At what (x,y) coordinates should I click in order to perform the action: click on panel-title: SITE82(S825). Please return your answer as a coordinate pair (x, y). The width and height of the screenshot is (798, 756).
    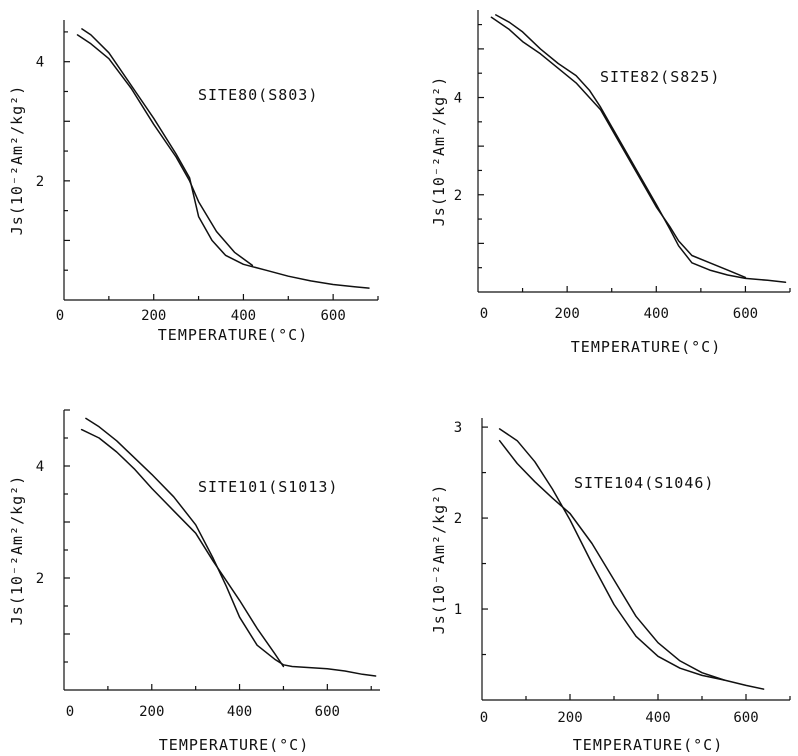
    Looking at the image, I should click on (660, 77).